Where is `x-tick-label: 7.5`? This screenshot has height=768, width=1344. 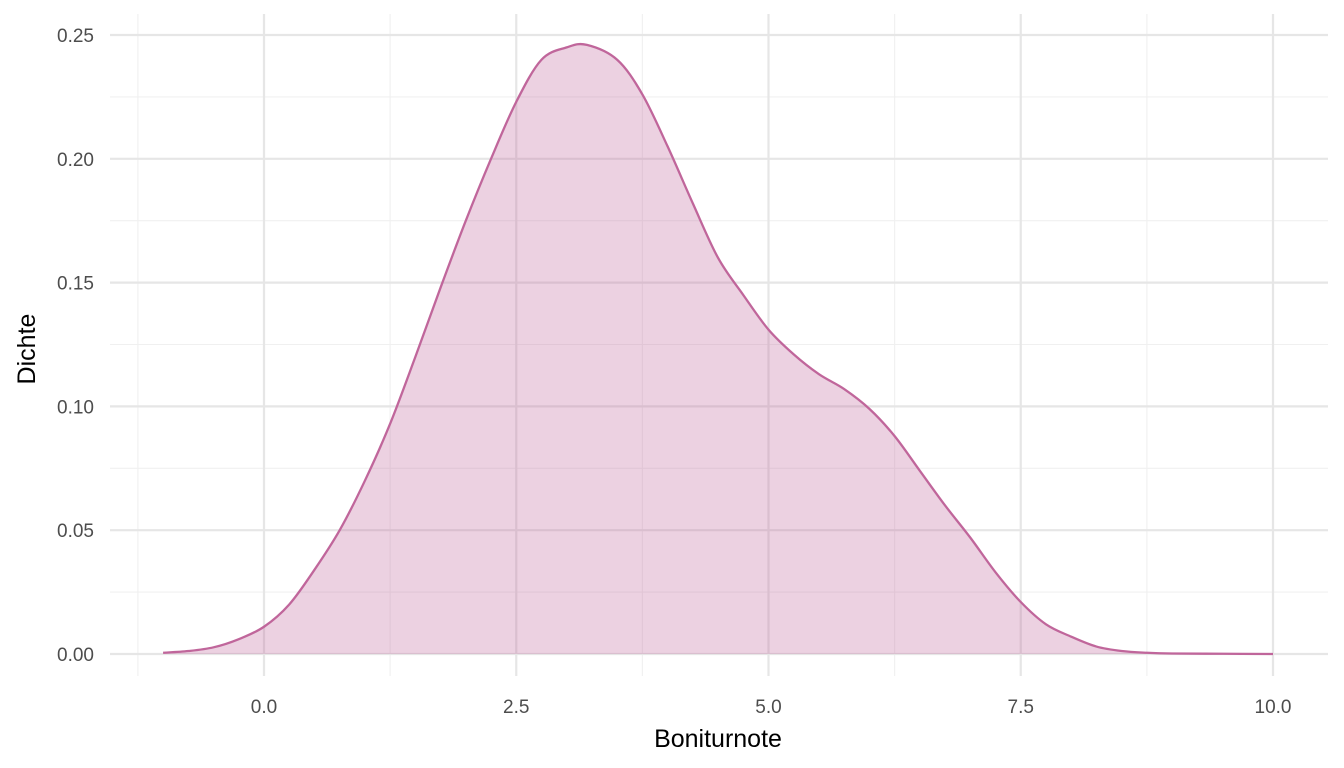 x-tick-label: 7.5 is located at coordinates (1021, 707).